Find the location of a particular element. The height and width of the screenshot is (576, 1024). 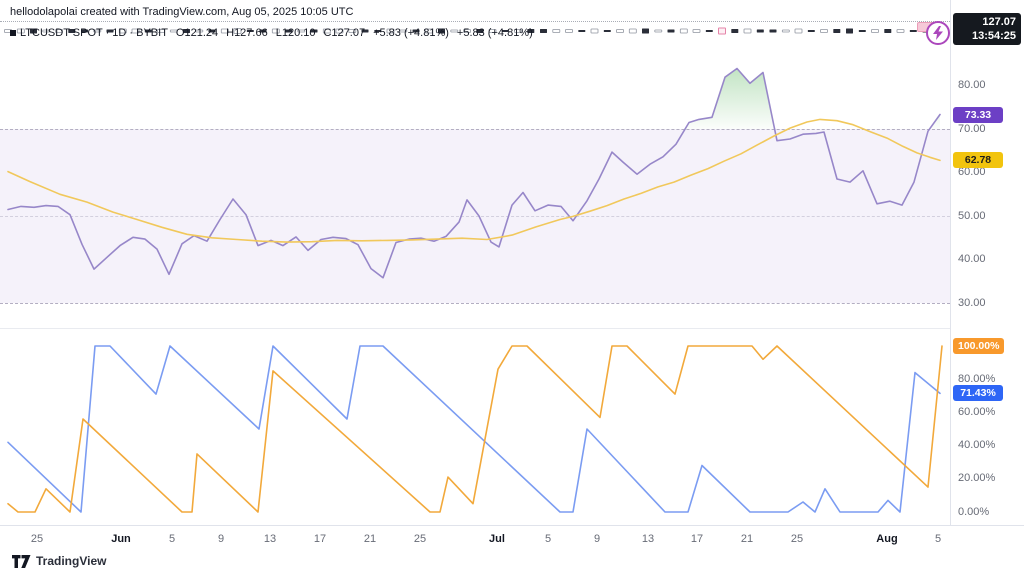

last-price-value: 127.07 is located at coordinates (999, 22).